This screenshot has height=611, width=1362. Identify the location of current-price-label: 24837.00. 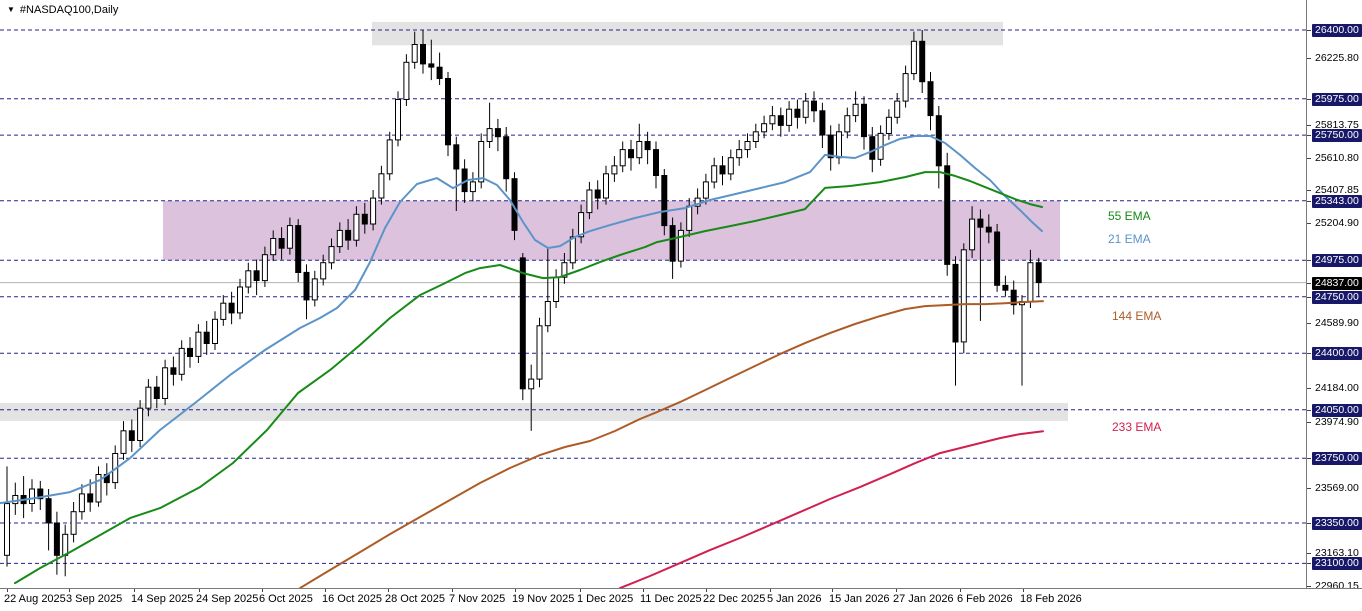
(1337, 283).